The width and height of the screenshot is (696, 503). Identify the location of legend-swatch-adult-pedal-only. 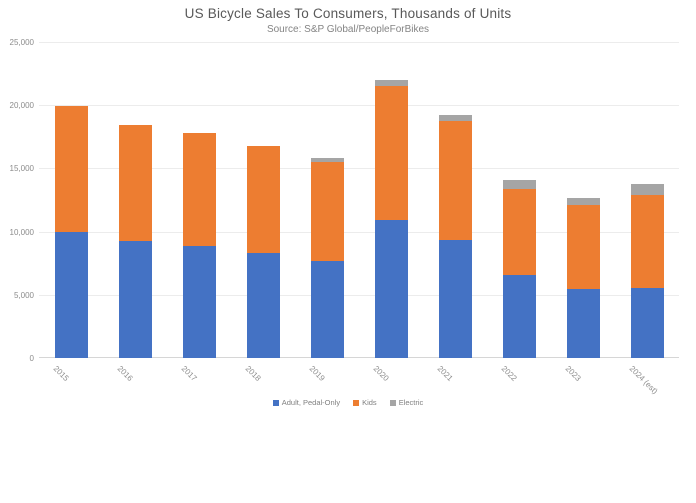
(275, 402).